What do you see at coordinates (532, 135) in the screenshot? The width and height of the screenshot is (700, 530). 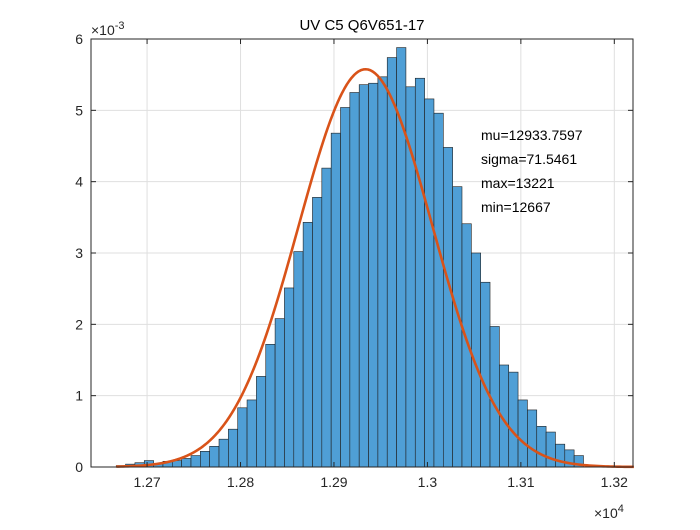 I see `annotation-mu: mu=12933.7597` at bounding box center [532, 135].